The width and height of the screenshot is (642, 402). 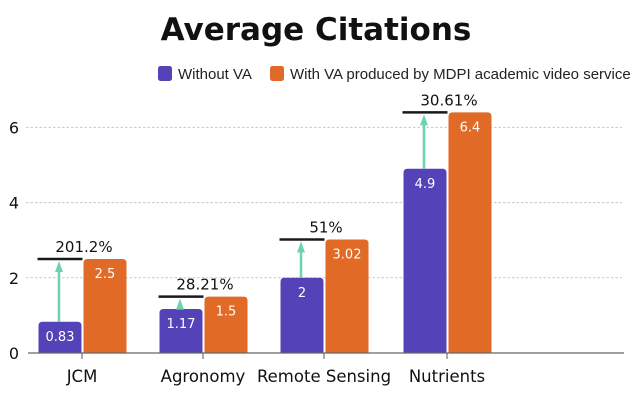 I want to click on x-category-label: Nutrients, so click(x=447, y=376).